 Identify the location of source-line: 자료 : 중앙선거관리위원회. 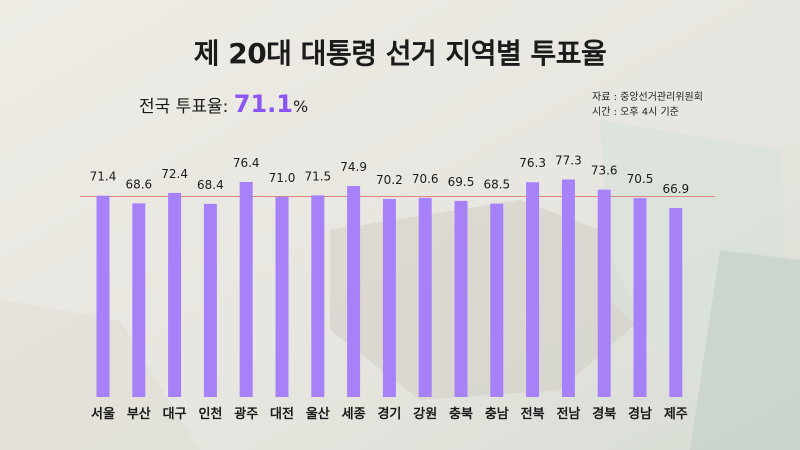
(647, 97).